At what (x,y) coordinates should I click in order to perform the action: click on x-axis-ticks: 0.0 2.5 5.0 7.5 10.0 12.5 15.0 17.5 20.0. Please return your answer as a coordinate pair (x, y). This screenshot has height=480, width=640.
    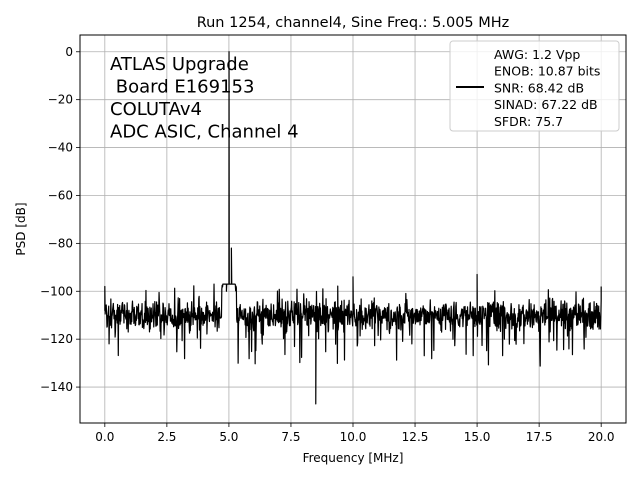
    Looking at the image, I should click on (355, 433).